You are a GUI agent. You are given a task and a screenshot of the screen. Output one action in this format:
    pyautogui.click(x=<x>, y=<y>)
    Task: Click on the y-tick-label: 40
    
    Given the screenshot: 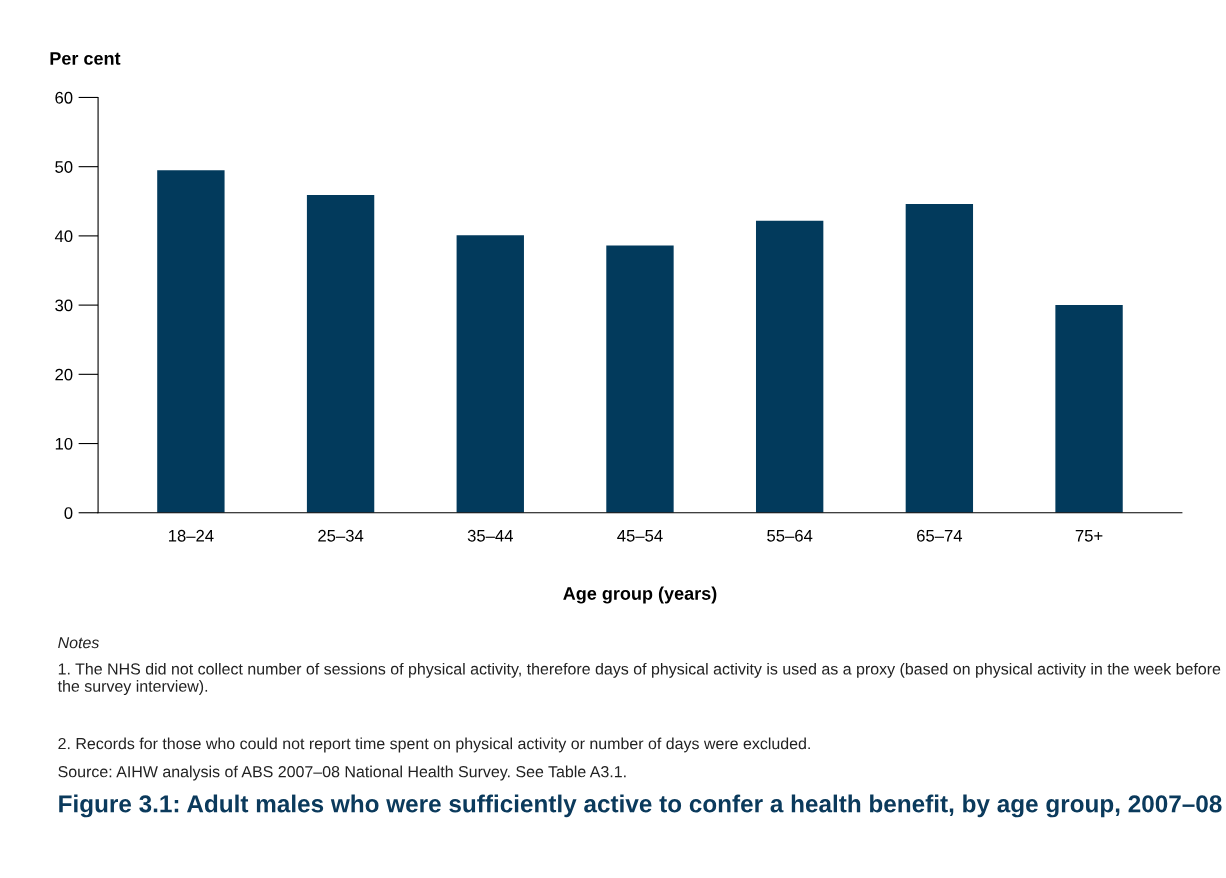 What is the action you would take?
    pyautogui.click(x=63, y=236)
    